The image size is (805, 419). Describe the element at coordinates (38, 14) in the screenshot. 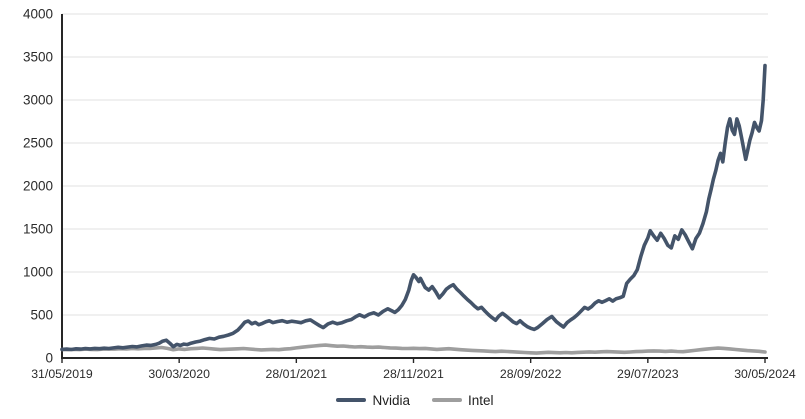

I see `y-axis-label: 4000` at that location.